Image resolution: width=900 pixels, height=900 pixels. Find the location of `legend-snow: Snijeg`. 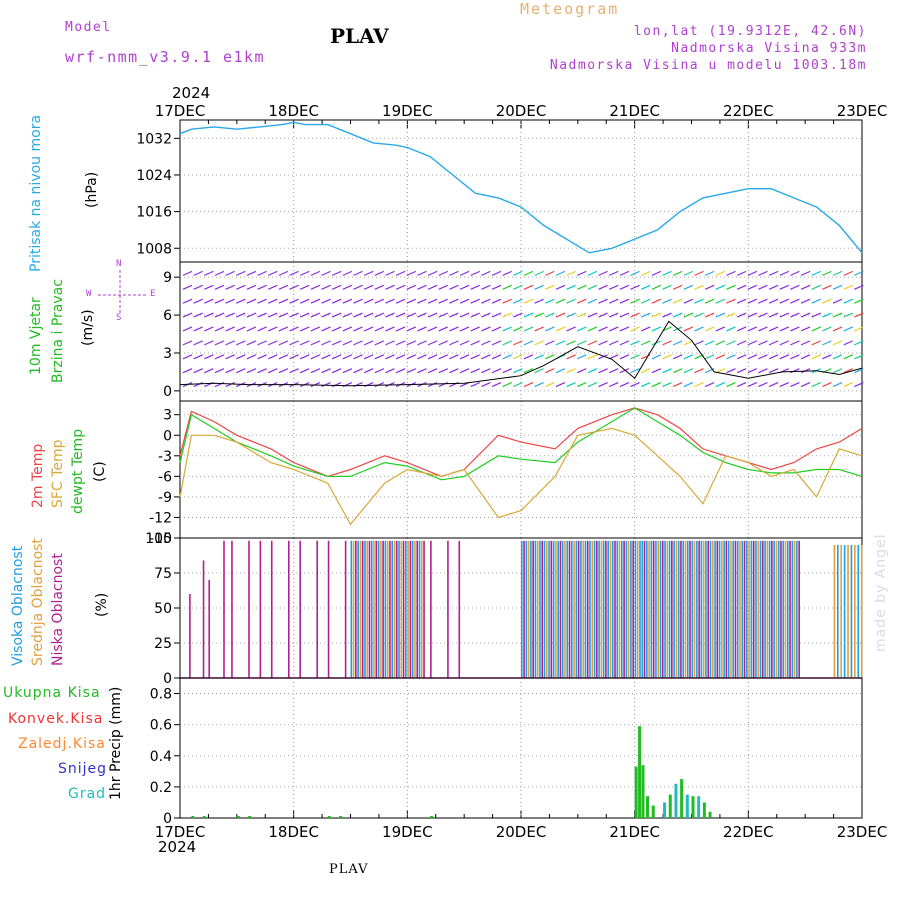

legend-snow: Snijeg is located at coordinates (83, 769).